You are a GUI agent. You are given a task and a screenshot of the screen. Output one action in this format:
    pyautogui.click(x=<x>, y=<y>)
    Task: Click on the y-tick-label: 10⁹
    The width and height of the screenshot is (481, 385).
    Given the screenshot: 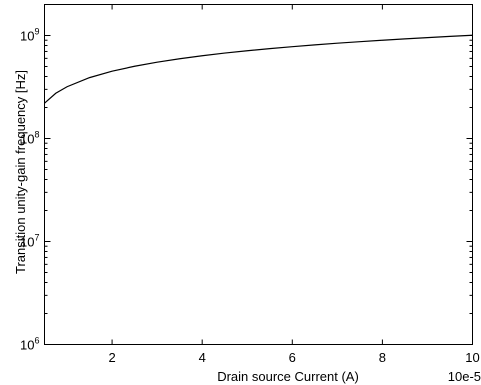 What is the action you would take?
    pyautogui.click(x=29, y=35)
    